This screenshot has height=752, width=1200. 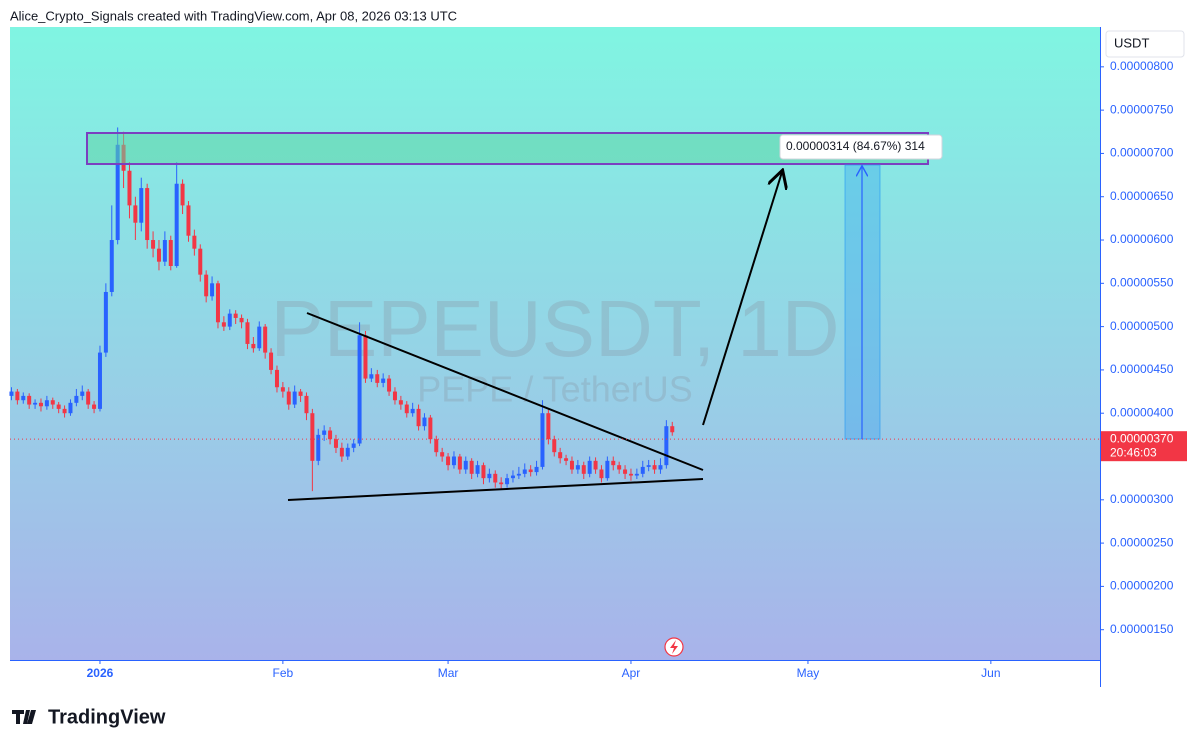 I want to click on last-price-tag, so click(x=1144, y=446).